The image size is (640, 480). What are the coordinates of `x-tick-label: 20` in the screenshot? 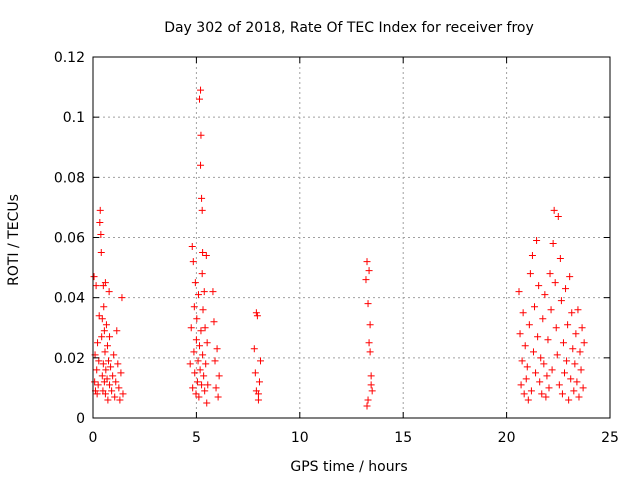 It's located at (507, 438).